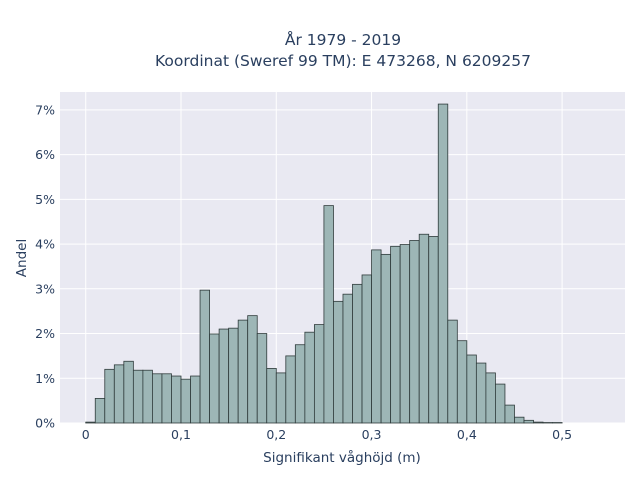 The image size is (640, 480). Describe the element at coordinates (343, 39) in the screenshot. I see `chart-title-line1: År 1979 - 2019` at that location.